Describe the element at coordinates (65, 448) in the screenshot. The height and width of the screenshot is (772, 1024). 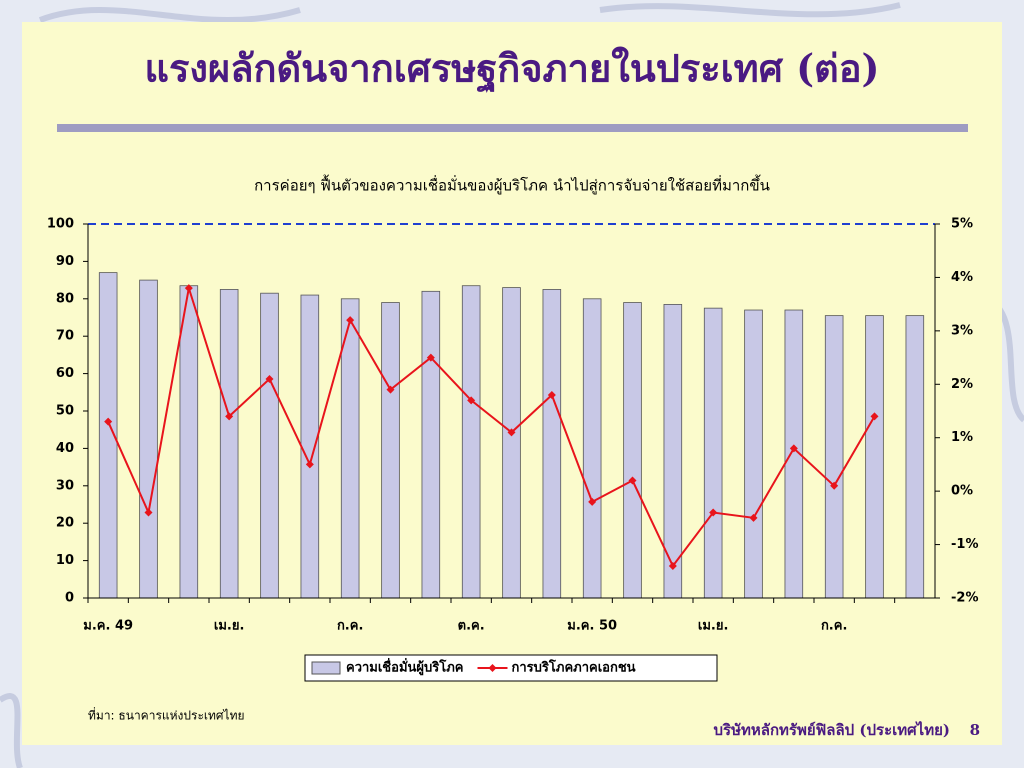
I see `y-tick-label: 40` at that location.